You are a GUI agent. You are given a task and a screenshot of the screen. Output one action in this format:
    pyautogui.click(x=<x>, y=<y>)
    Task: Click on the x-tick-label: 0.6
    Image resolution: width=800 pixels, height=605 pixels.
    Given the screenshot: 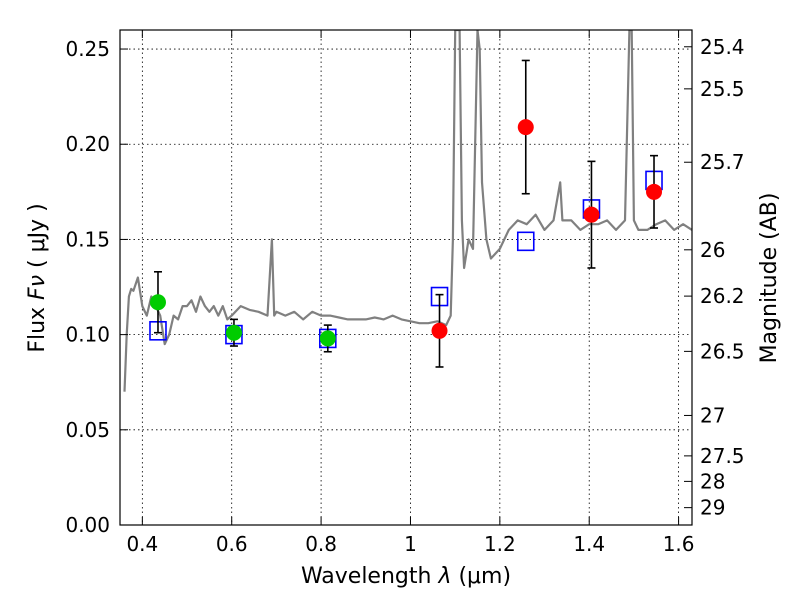 What is the action you would take?
    pyautogui.click(x=232, y=544)
    